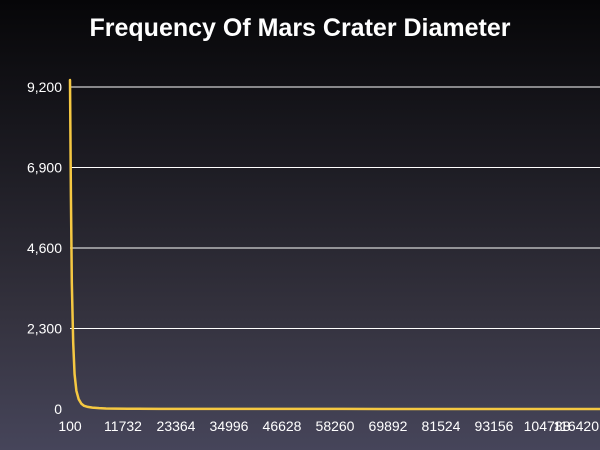 The height and width of the screenshot is (450, 600). I want to click on chart-title: Frequency Of Mars Crater Diameter, so click(300, 28).